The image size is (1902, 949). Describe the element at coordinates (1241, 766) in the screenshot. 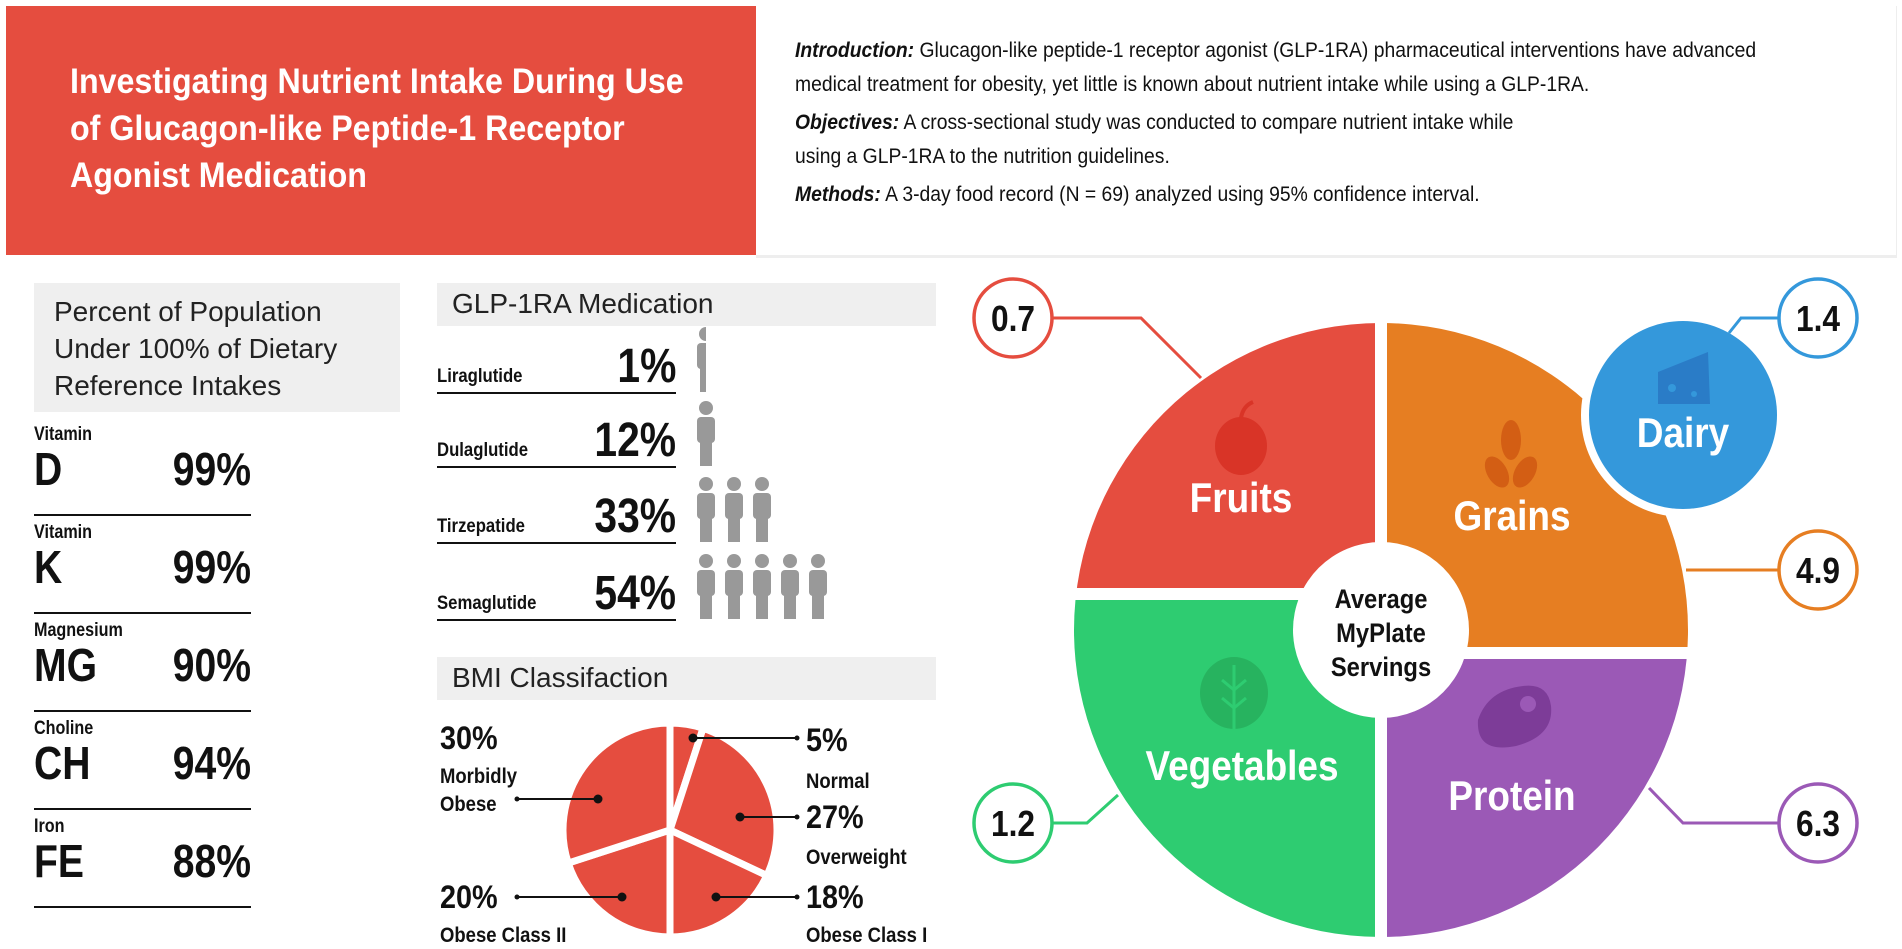

I see `plate-label-vegetables: Vegetables` at that location.